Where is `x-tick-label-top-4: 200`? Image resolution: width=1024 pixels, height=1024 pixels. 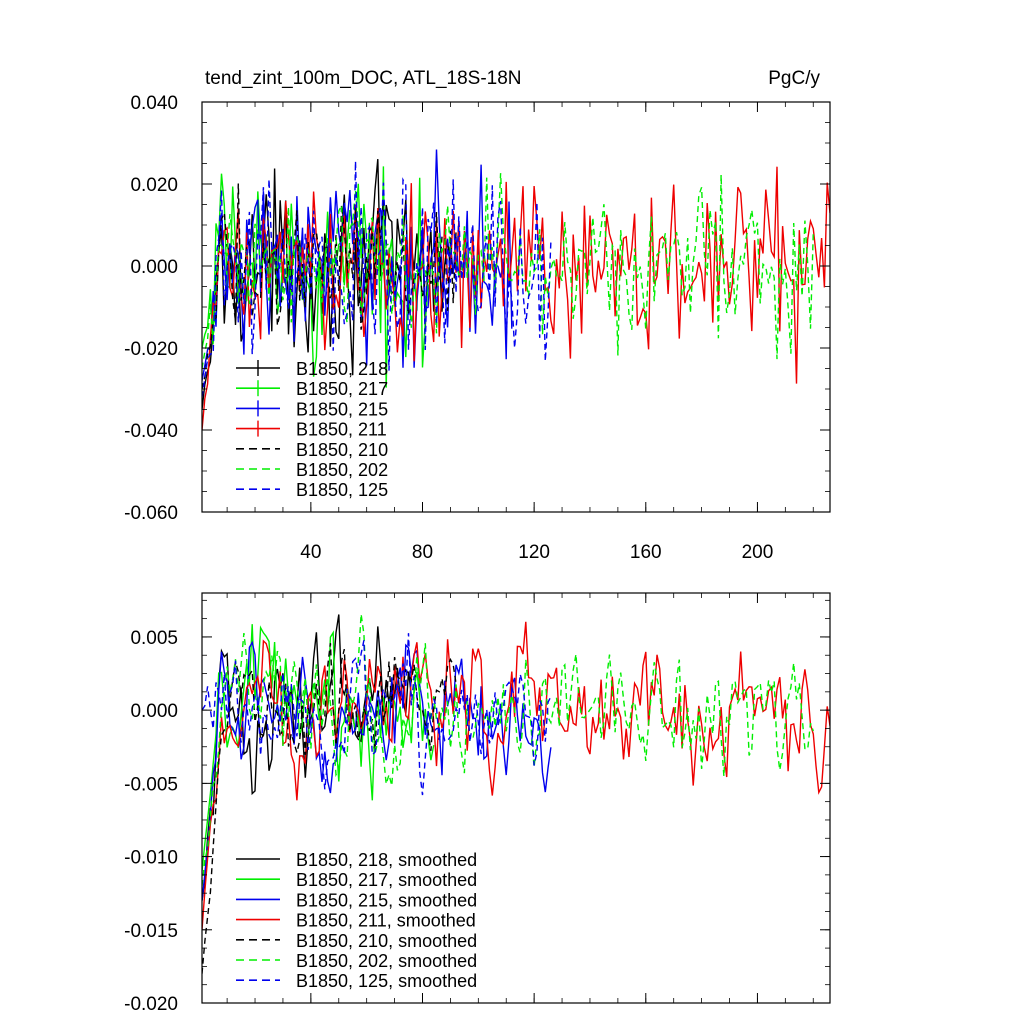 x-tick-label-top-4: 200 is located at coordinates (758, 552).